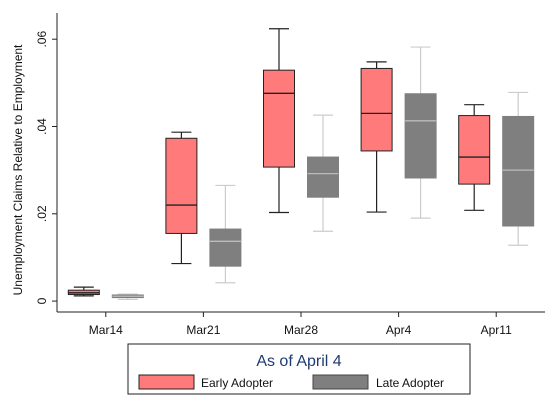 This screenshot has height=415, width=555. I want to click on legend-swatch-late-adopter, so click(340, 382).